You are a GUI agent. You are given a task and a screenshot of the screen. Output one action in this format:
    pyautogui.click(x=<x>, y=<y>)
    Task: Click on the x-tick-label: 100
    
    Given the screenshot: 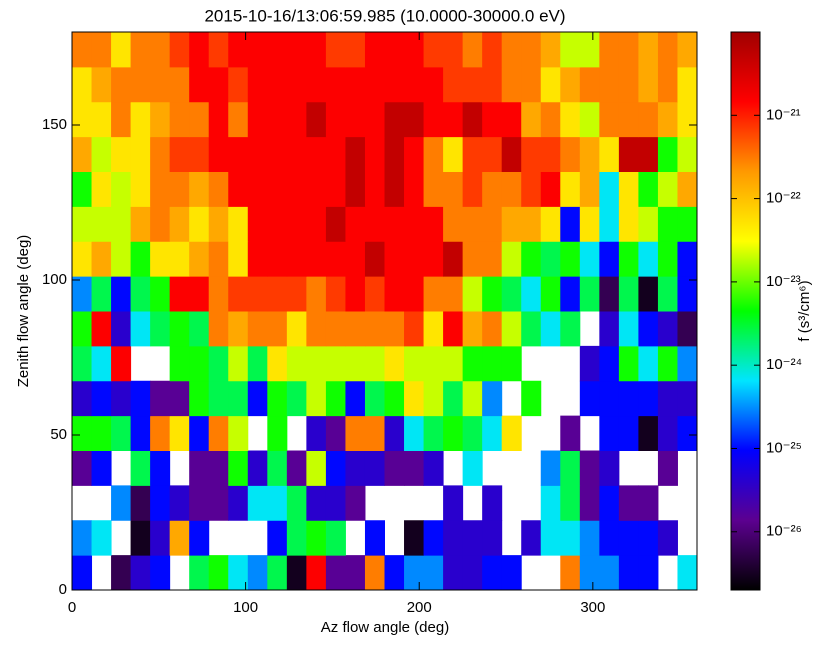 What is the action you would take?
    pyautogui.click(x=245, y=607)
    